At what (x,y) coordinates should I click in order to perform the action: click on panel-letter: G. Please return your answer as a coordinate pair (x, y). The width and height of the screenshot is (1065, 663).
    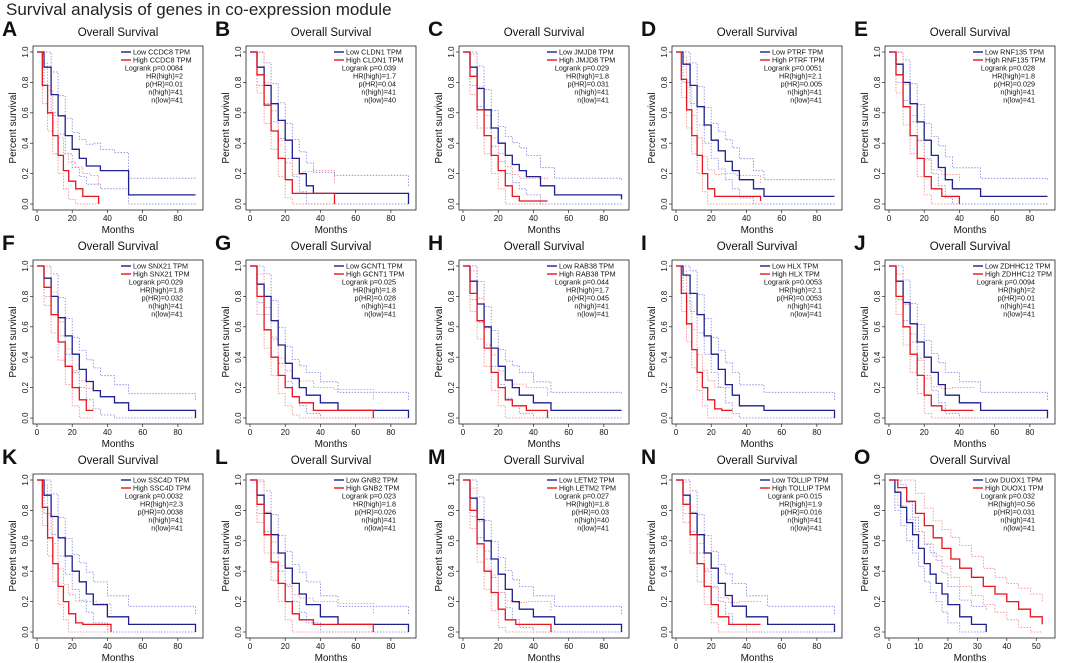
    Looking at the image, I should click on (223, 243).